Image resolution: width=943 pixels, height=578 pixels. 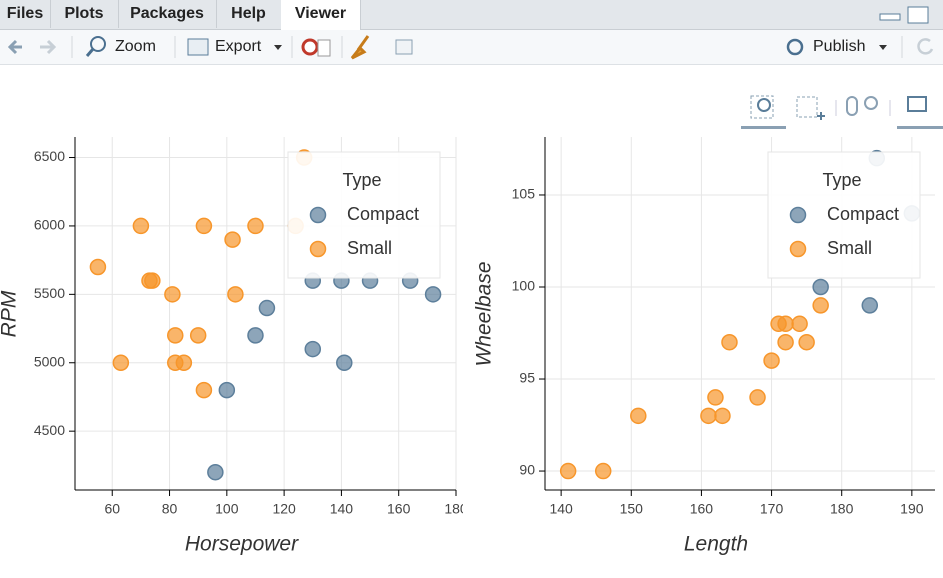 I want to click on tab-bar: Files Plots Packages Help Viewer, so click(x=471, y=15).